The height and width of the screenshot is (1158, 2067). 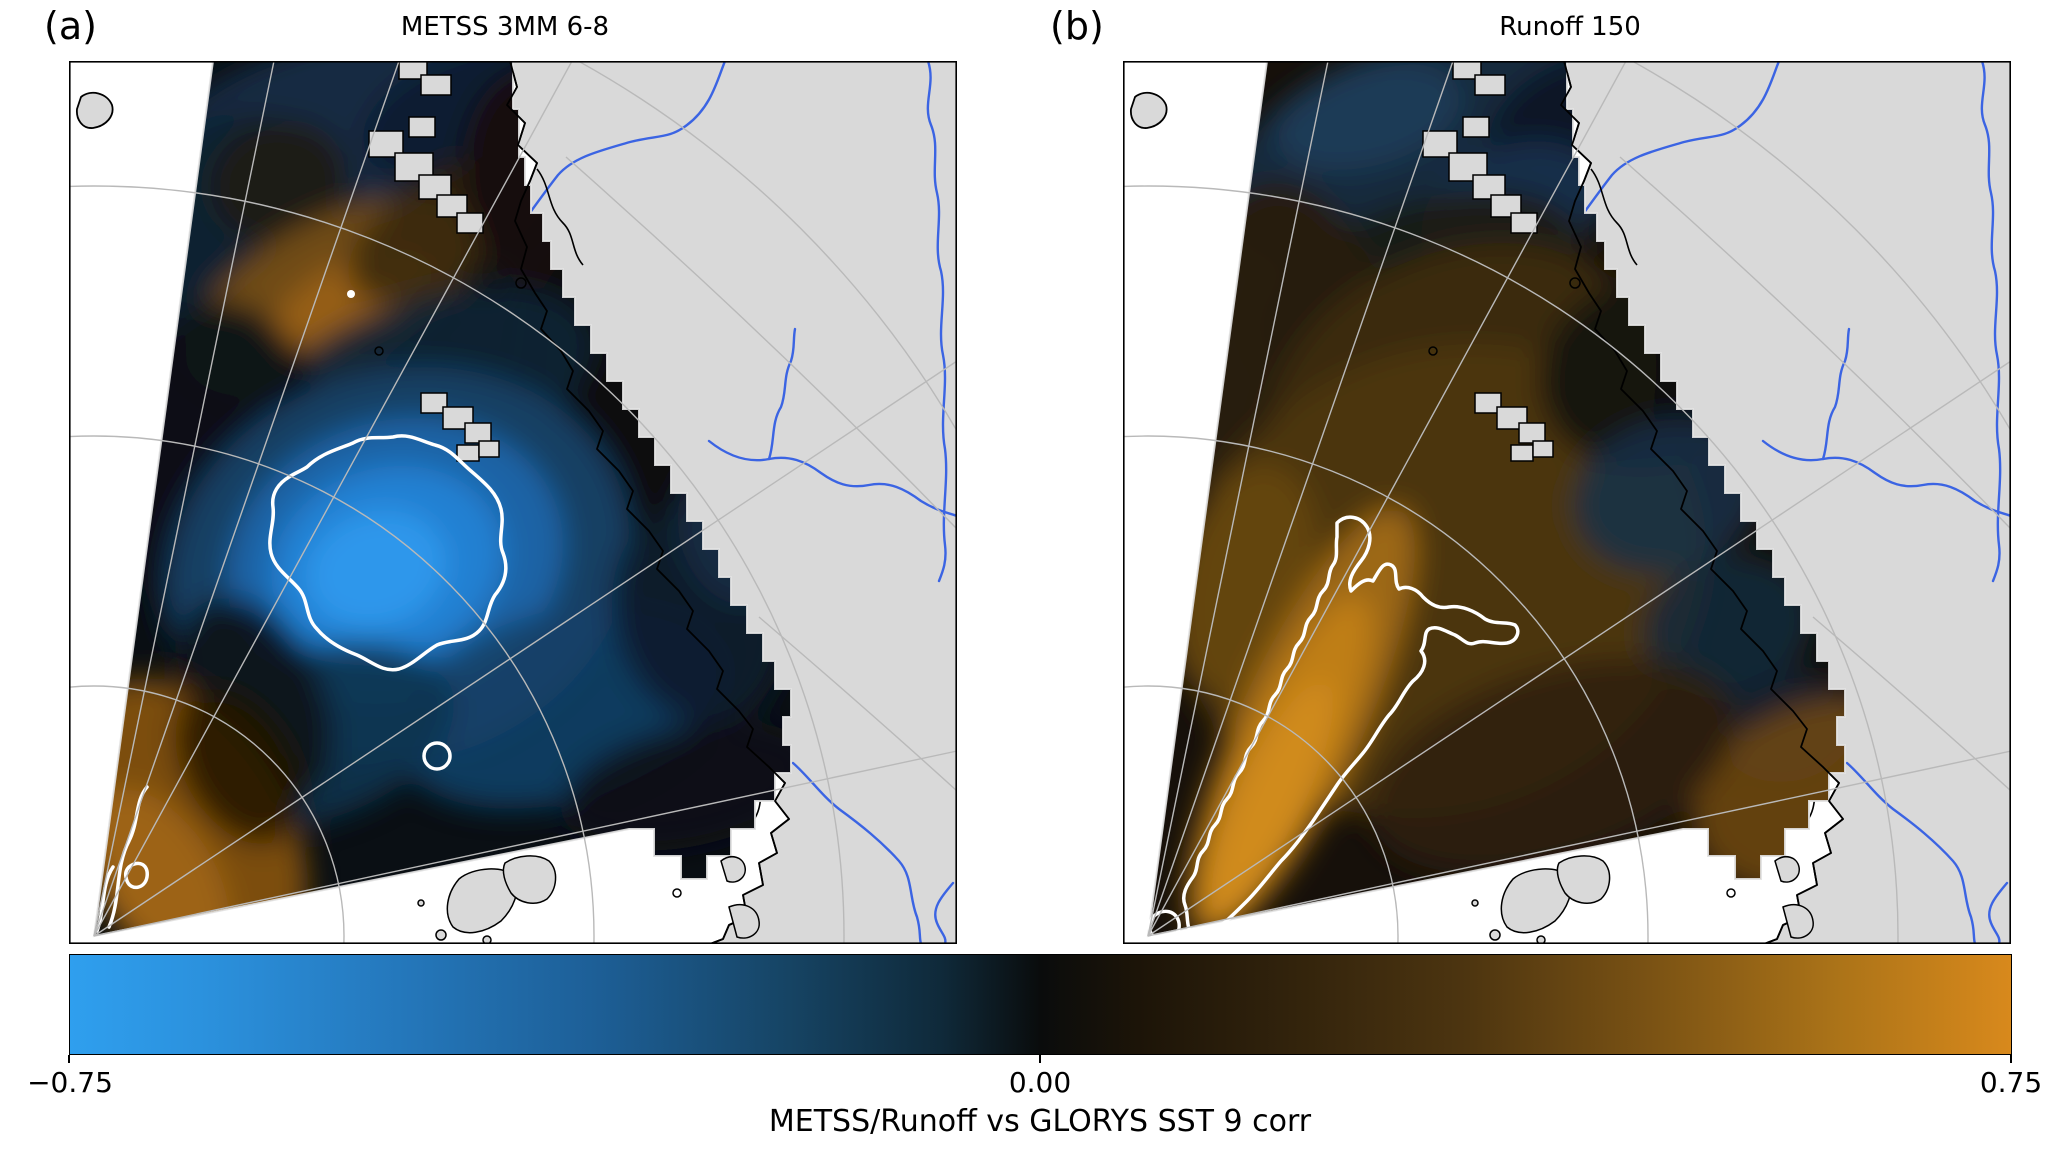 What do you see at coordinates (505, 27) in the screenshot?
I see `panel-a-title: METSS 3MM 6-8` at bounding box center [505, 27].